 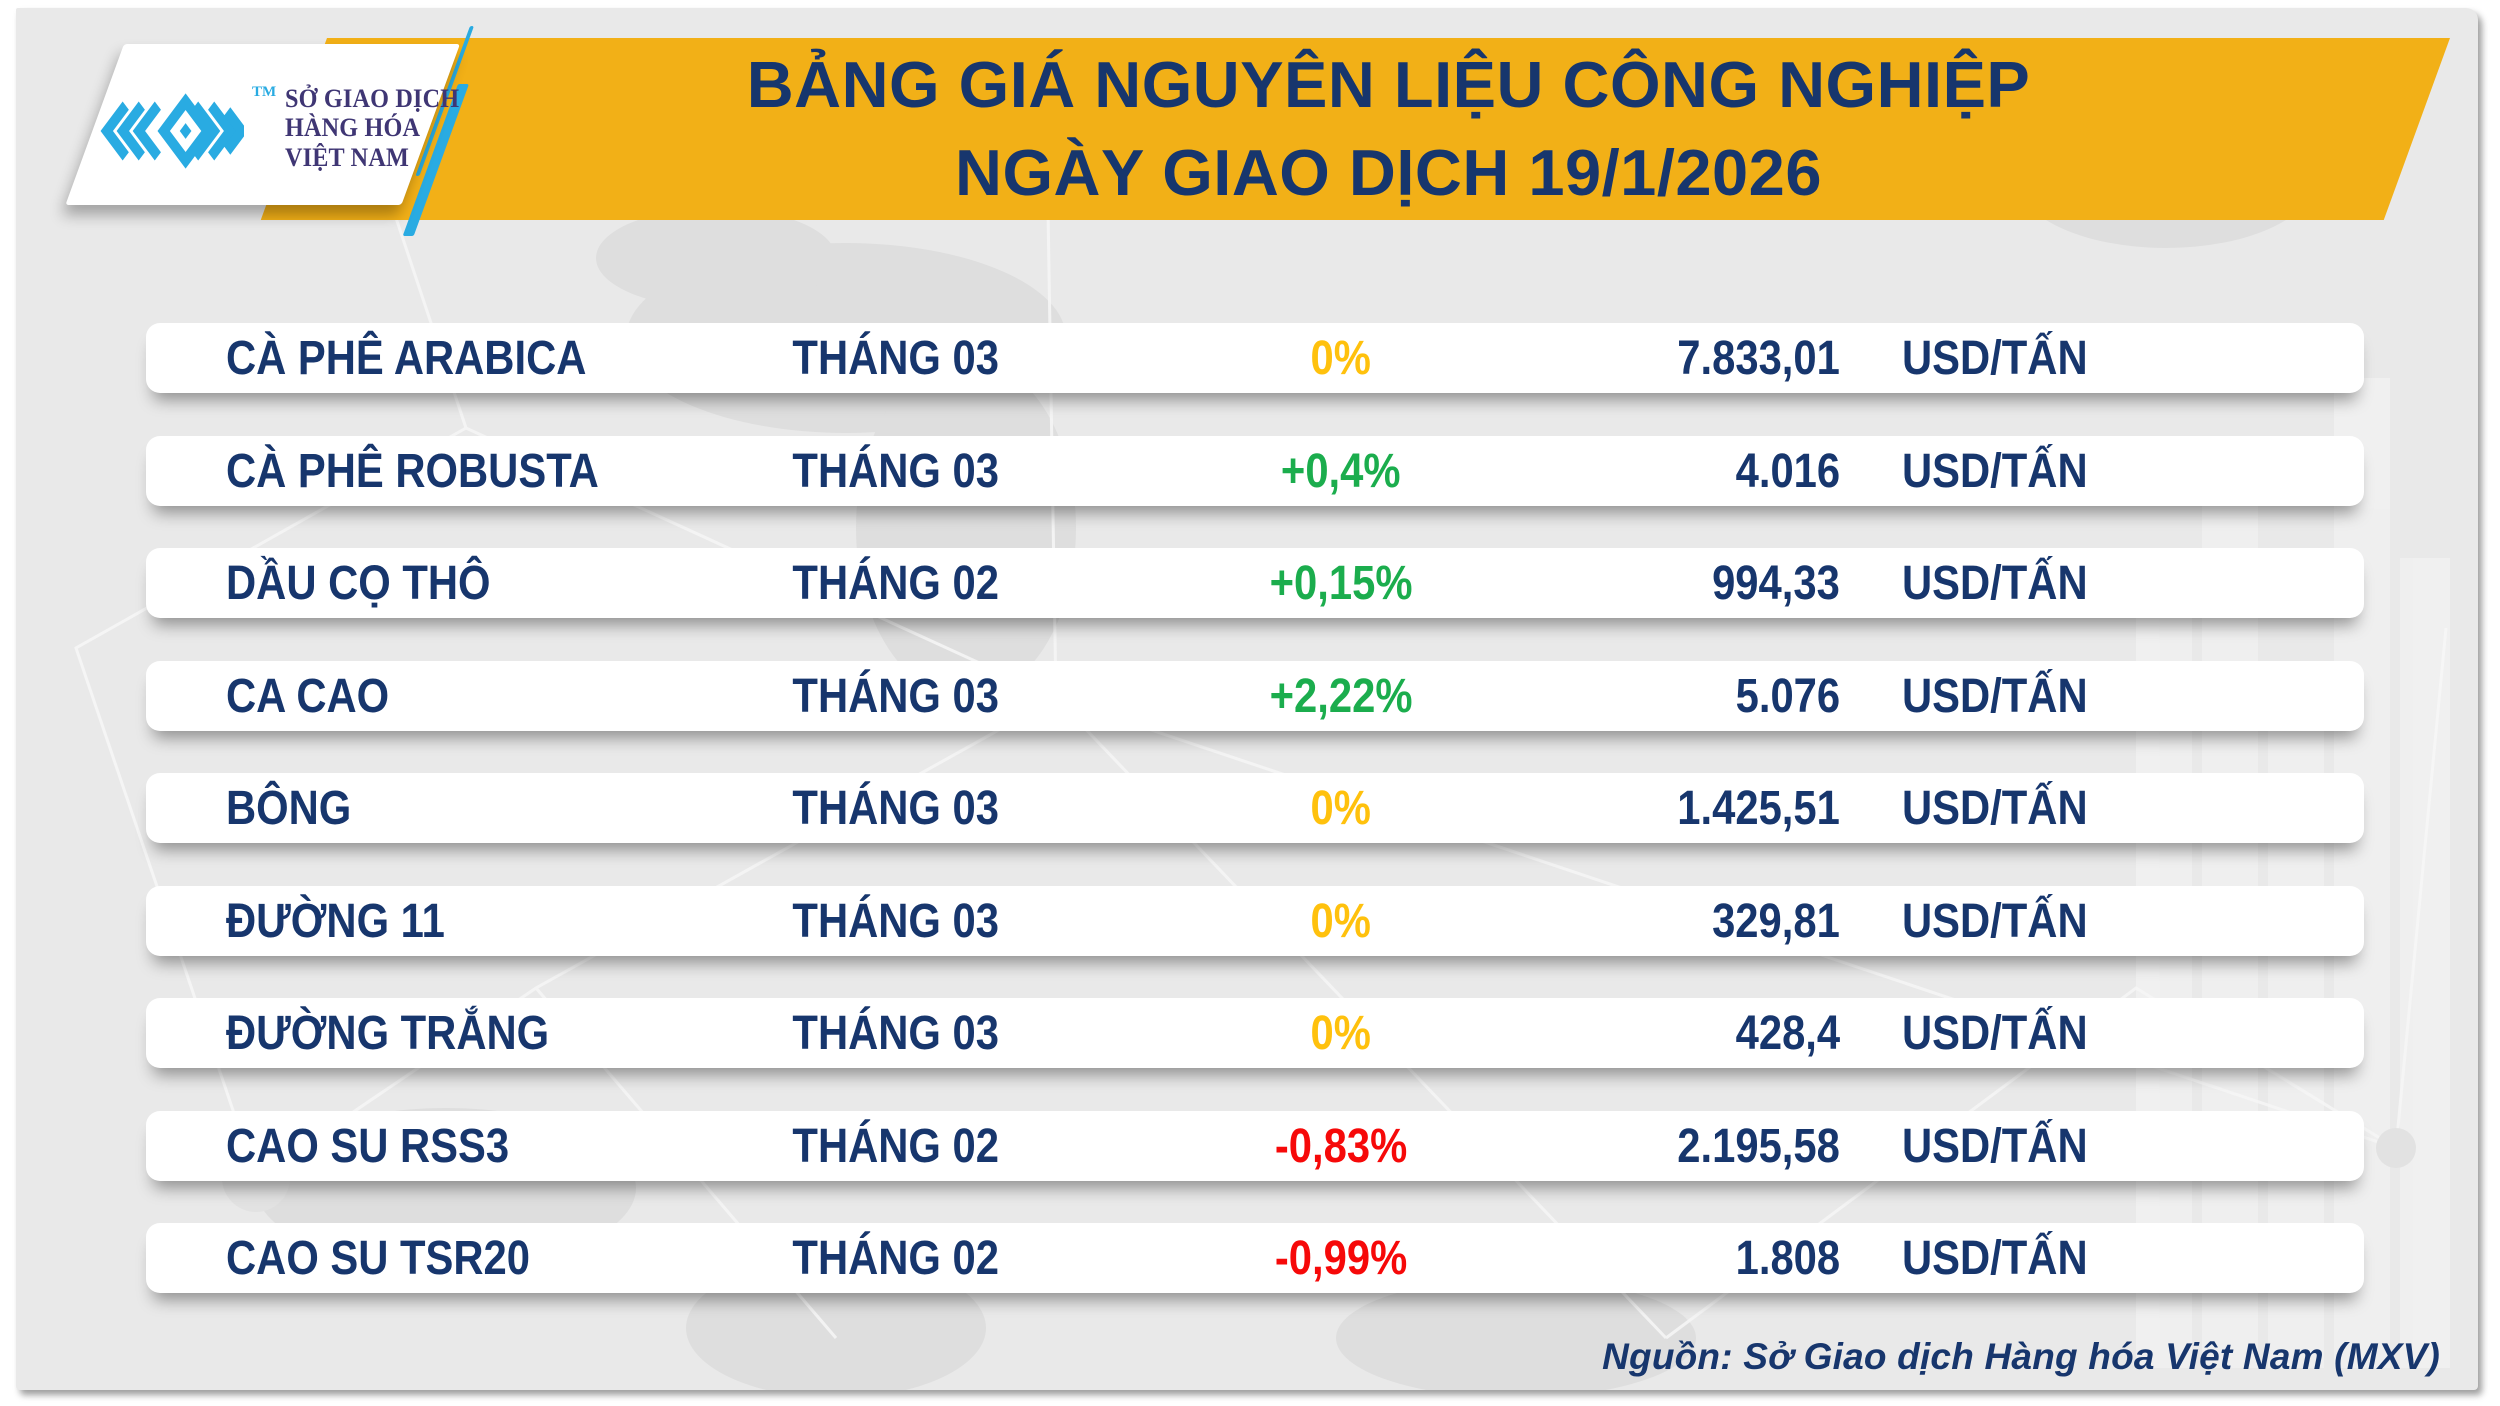 I want to click on commodity-name: CAO SU RSS3, so click(x=368, y=1146).